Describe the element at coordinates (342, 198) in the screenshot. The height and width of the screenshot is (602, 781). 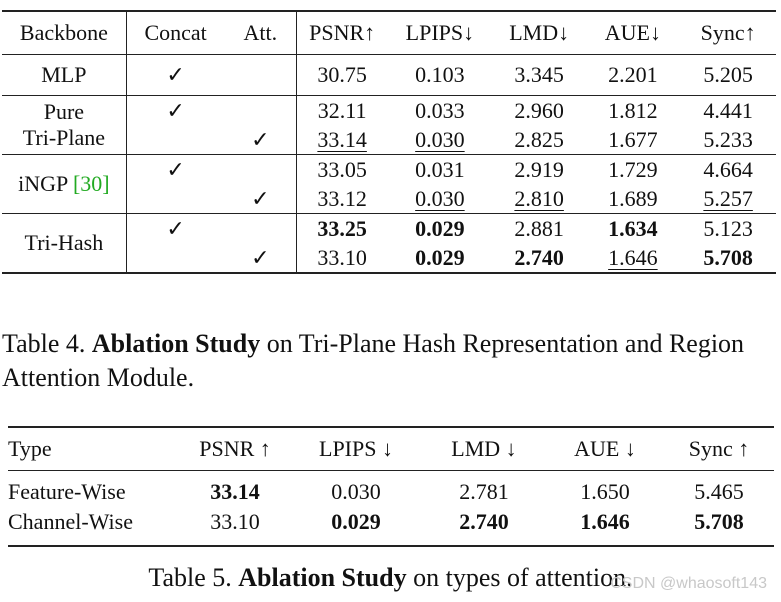
I see `psnr-cell: 33.12` at that location.